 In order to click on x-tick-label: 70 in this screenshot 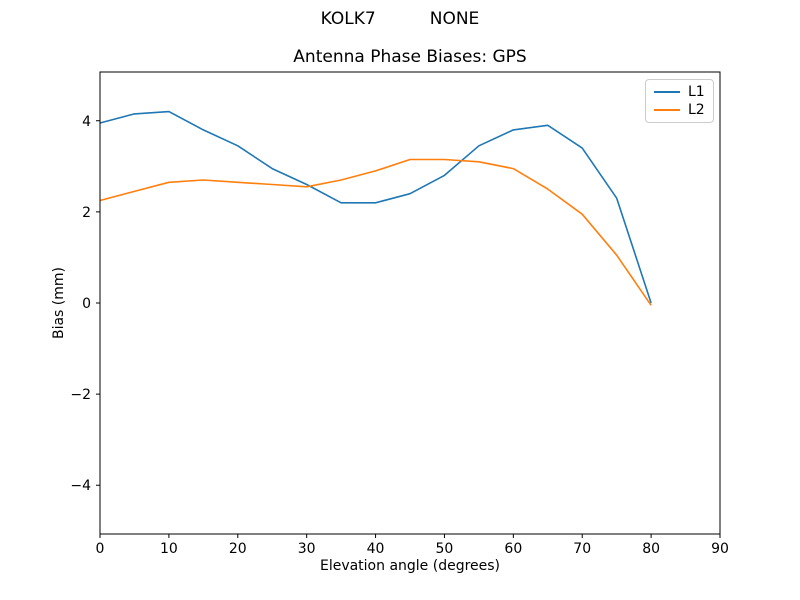, I will do `click(582, 549)`.